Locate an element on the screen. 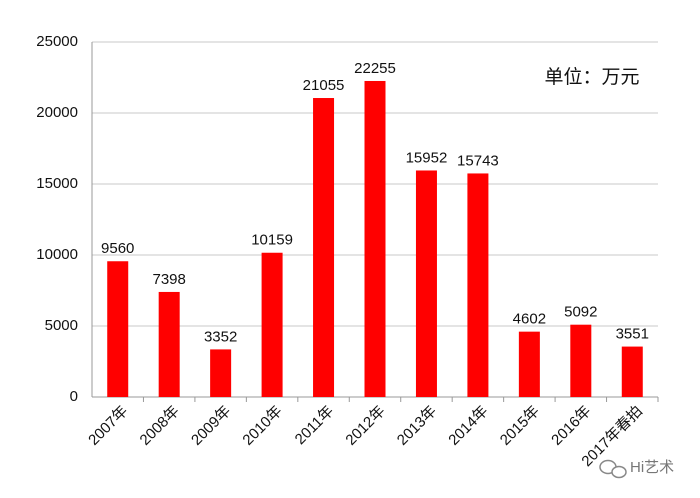  data-label: 5092 is located at coordinates (580, 312).